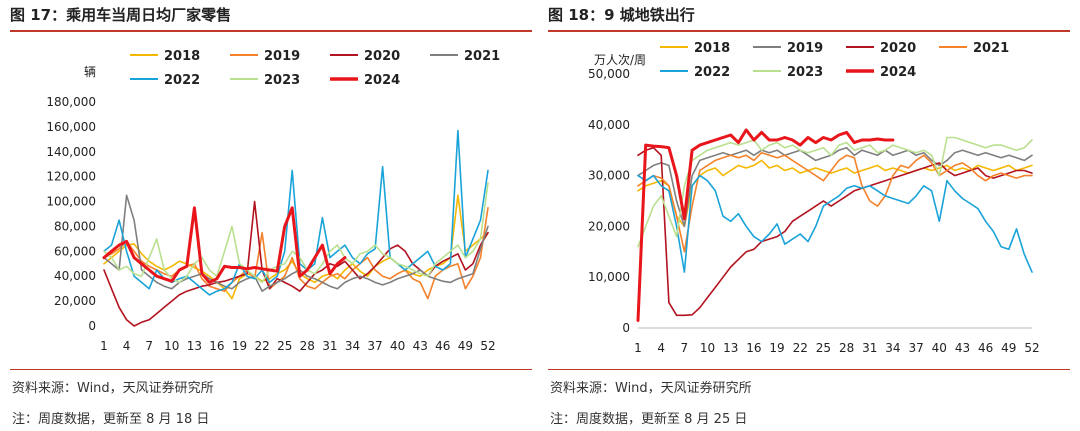  Describe the element at coordinates (75, 226) in the screenshot. I see `y-tick-label: 80,000` at that location.